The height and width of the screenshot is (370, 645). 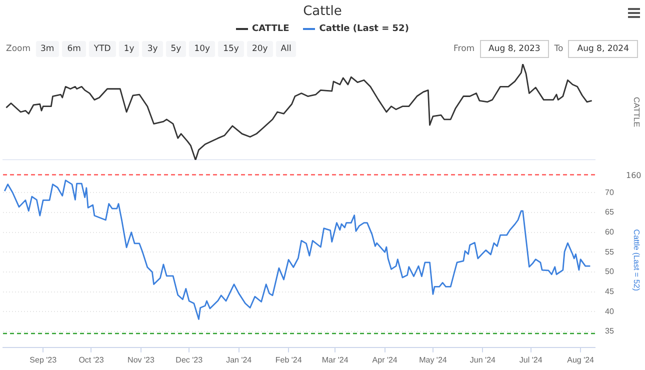 I want to click on y-tick-label: 45, so click(x=609, y=291).